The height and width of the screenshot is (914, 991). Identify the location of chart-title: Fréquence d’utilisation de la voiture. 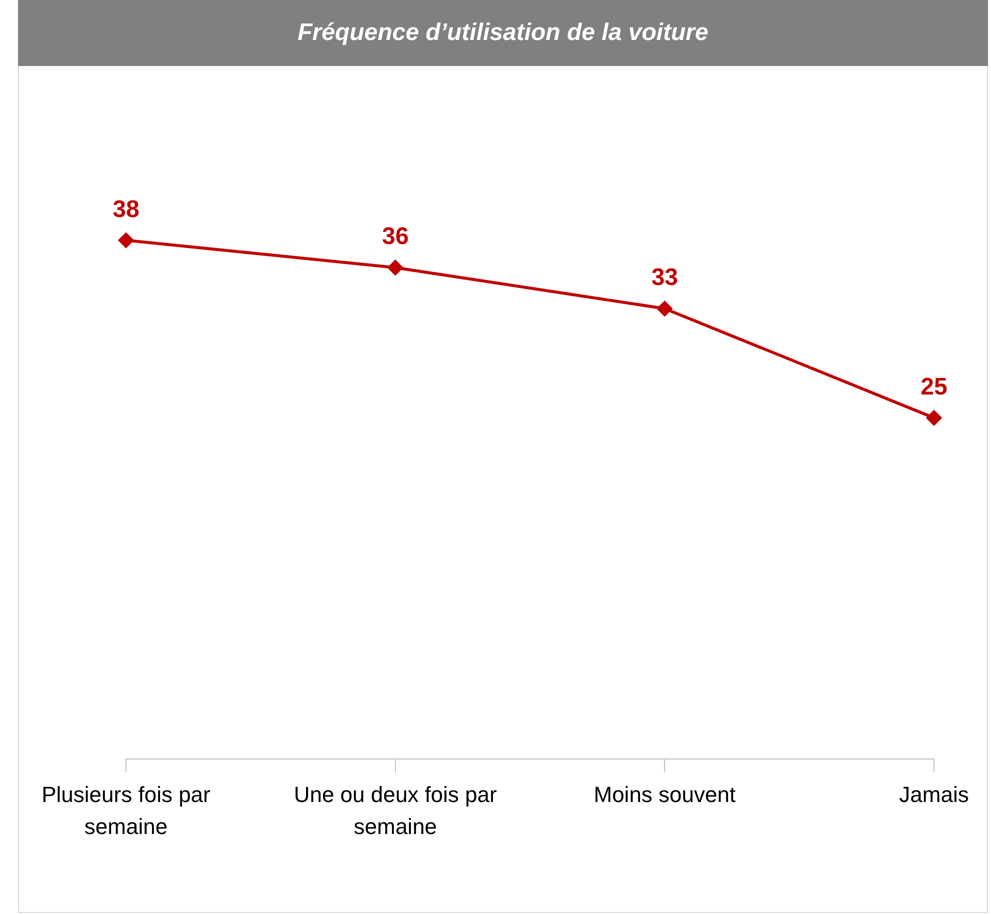
(503, 33).